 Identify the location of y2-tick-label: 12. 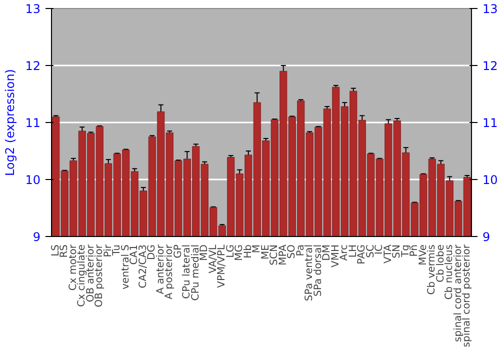
(490, 66).